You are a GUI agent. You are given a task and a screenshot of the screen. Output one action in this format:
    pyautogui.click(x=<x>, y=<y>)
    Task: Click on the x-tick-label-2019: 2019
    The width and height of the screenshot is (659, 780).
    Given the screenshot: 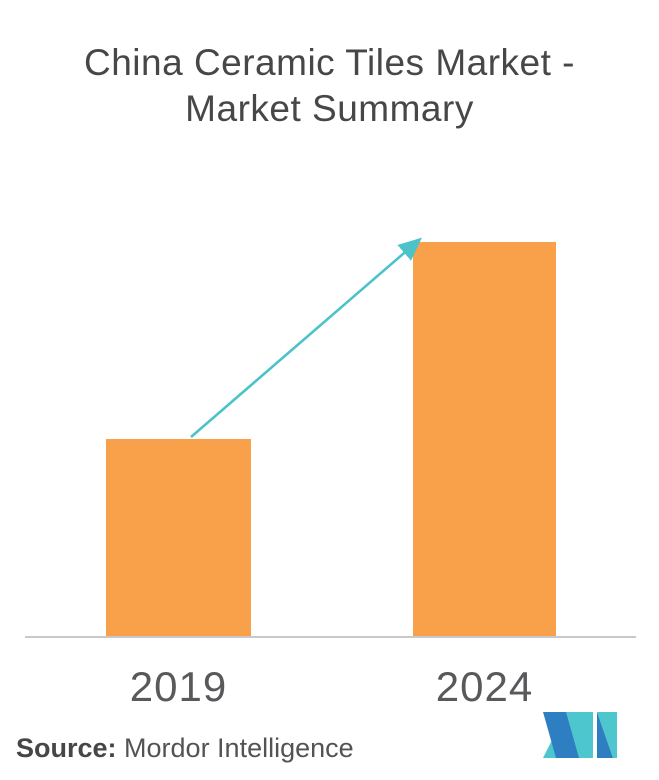 What is the action you would take?
    pyautogui.click(x=178, y=686)
    